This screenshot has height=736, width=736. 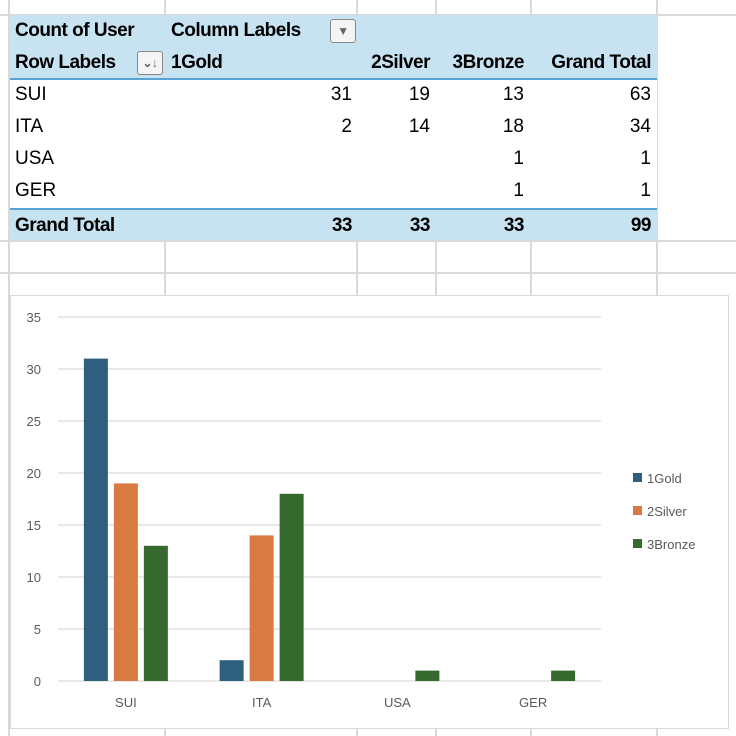 What do you see at coordinates (65, 62) in the screenshot?
I see `row-labels-header: Row Labels` at bounding box center [65, 62].